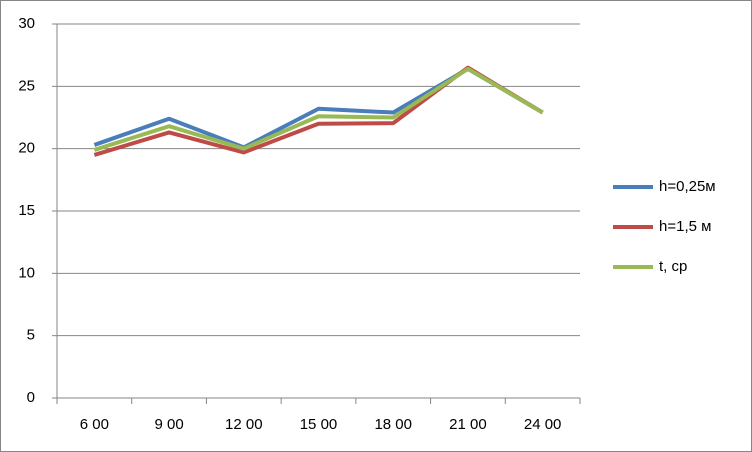  What do you see at coordinates (468, 424) in the screenshot?
I see `x-tick-label: 21 00` at bounding box center [468, 424].